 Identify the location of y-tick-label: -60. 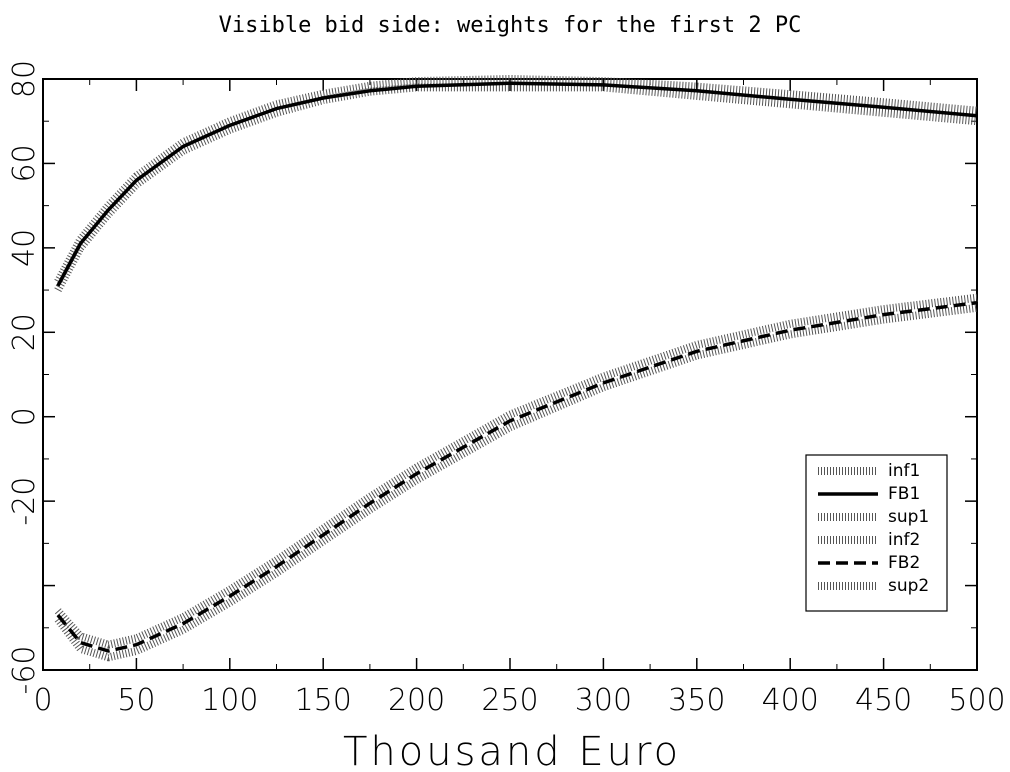
(24, 670).